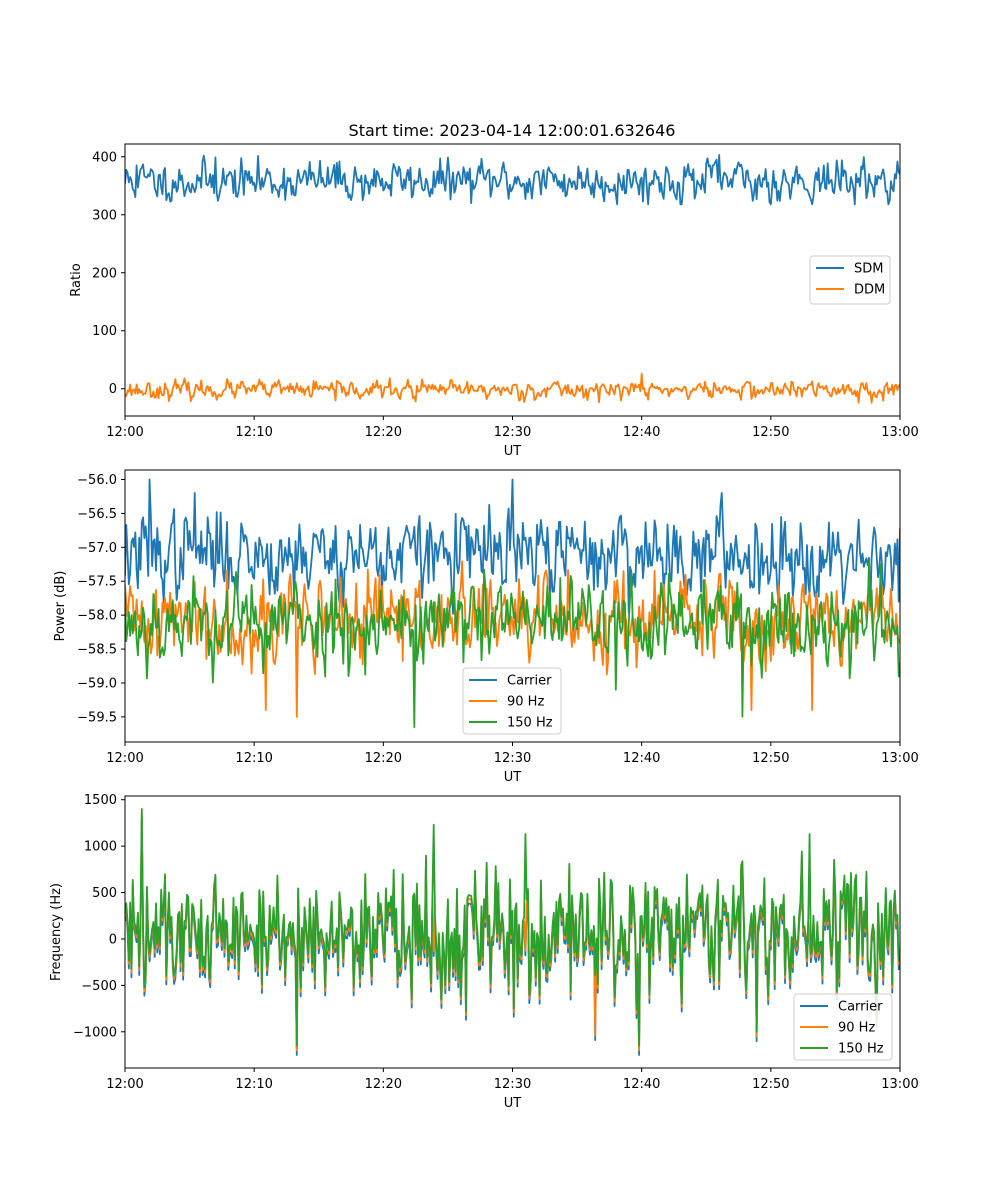 The width and height of the screenshot is (1000, 1200). Describe the element at coordinates (100, 800) in the screenshot. I see `y-tick-label: 1500` at that location.